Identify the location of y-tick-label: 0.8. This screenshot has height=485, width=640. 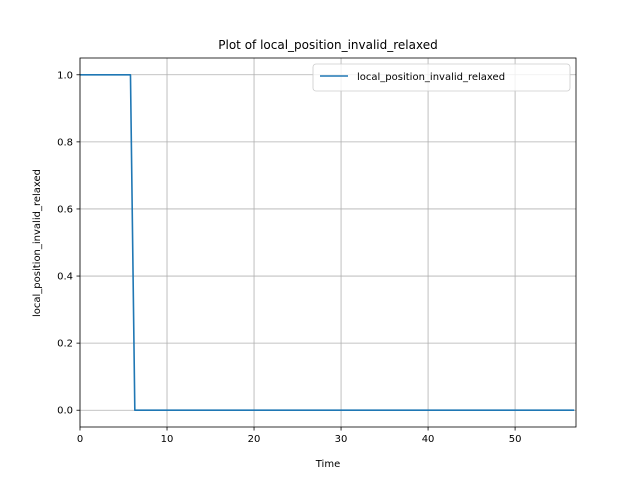
(65, 142).